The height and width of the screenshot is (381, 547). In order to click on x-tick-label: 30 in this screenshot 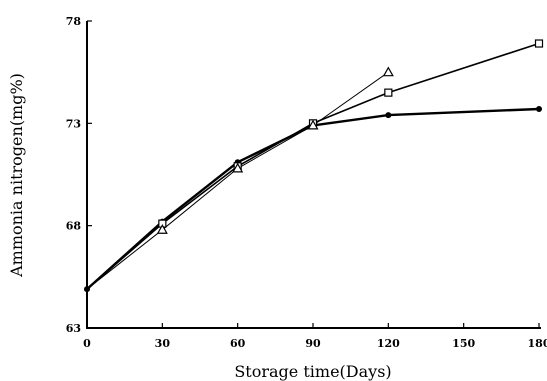, I will do `click(163, 343)`.